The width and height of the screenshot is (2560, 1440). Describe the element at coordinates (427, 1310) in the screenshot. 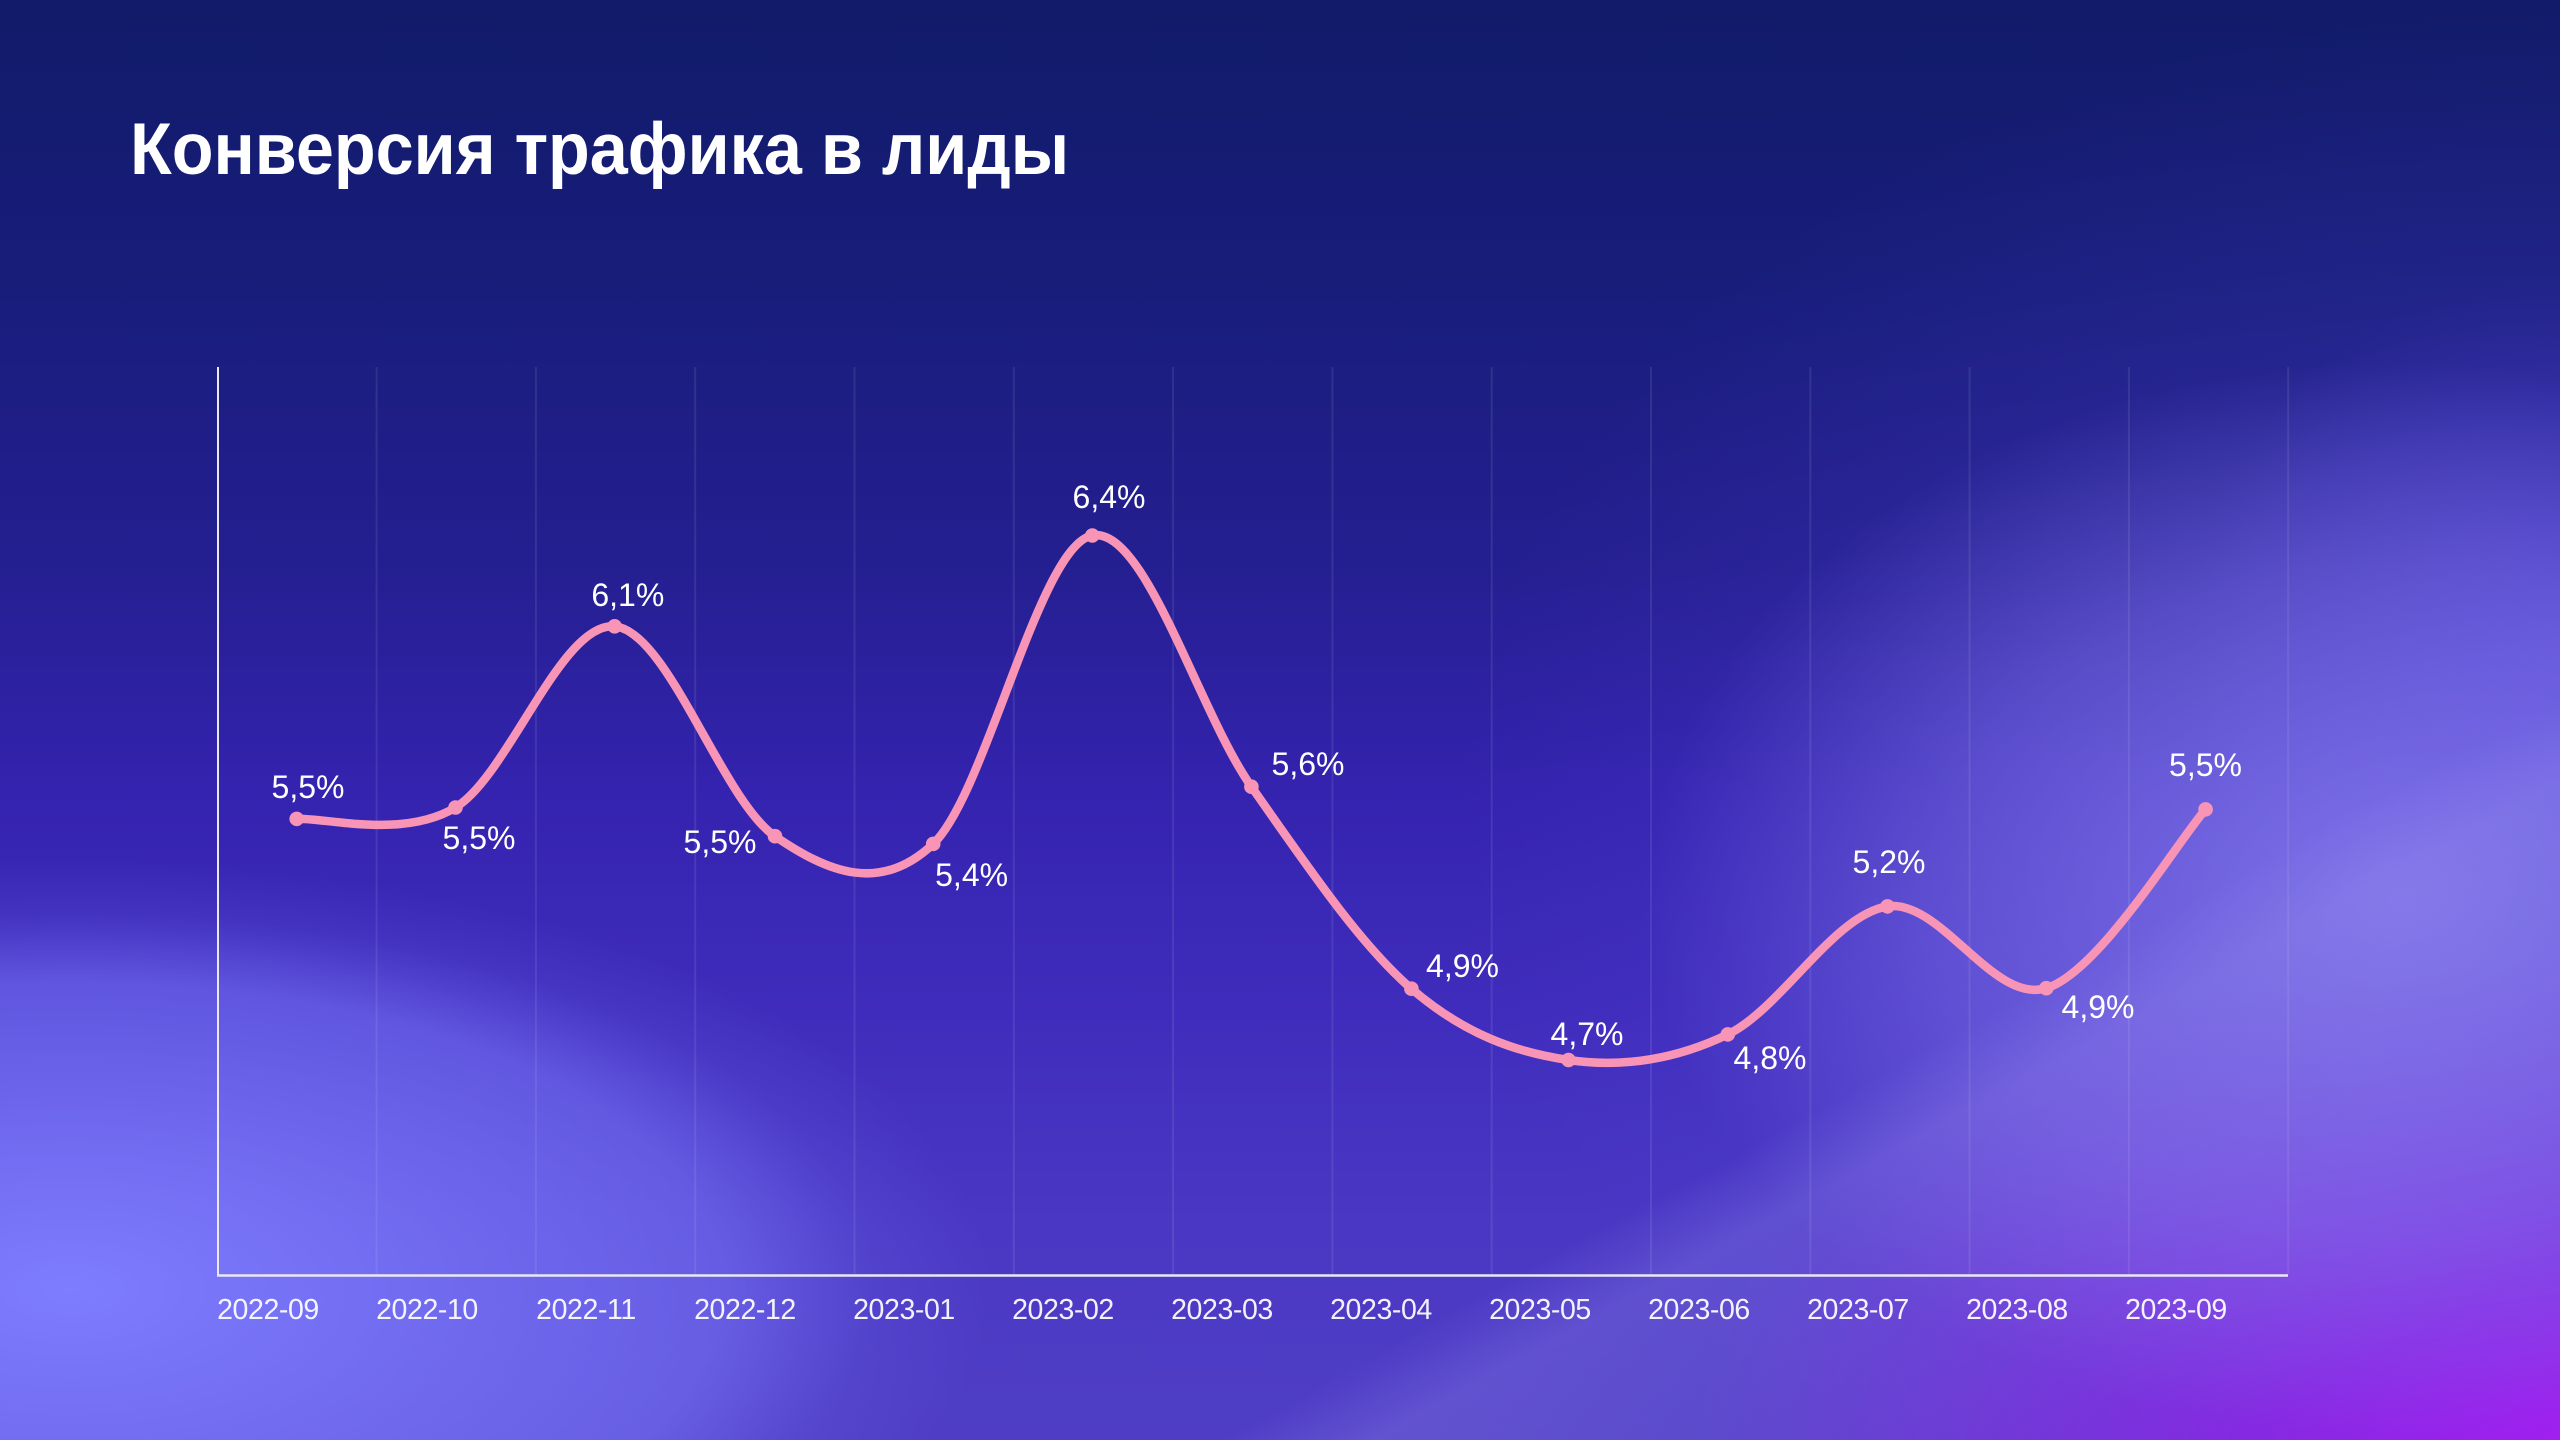

I see `svg-text: 2022-10` at that location.